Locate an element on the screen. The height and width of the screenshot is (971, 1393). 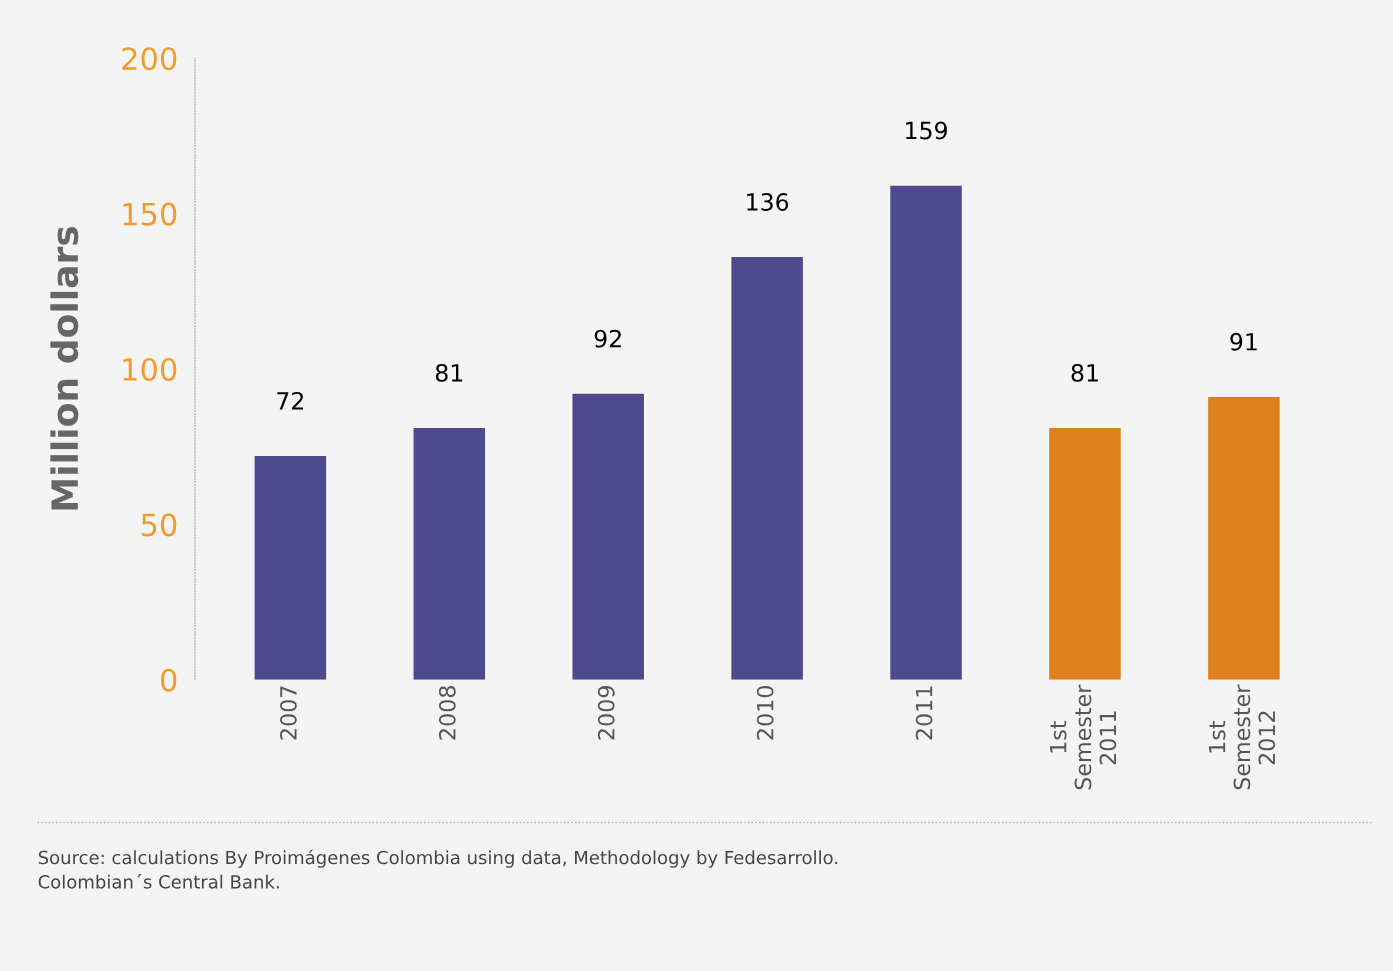
y-axis-title: Million dollars is located at coordinates (64, 368).